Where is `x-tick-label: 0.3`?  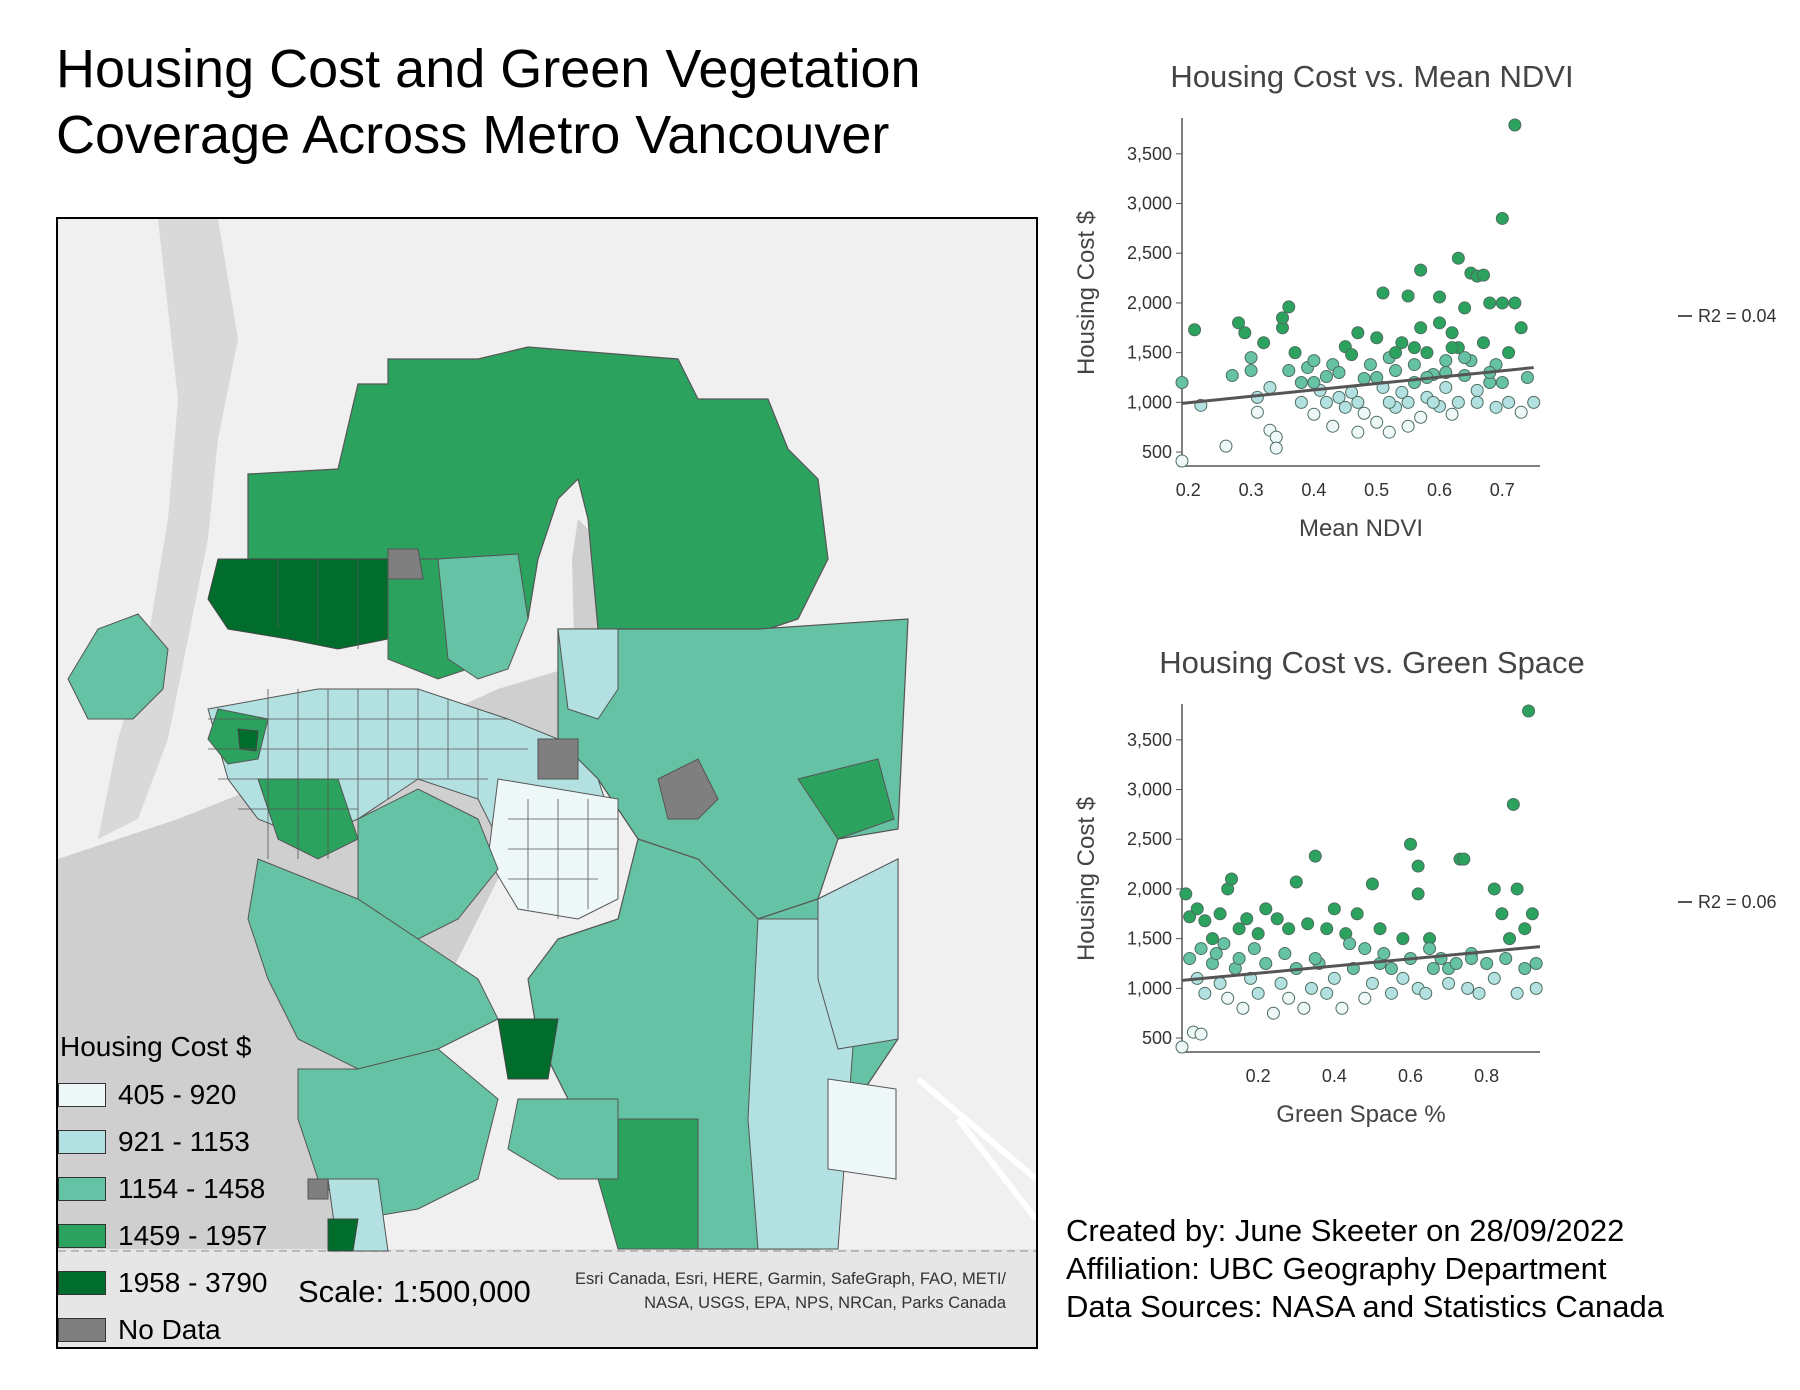
x-tick-label: 0.3 is located at coordinates (1251, 490).